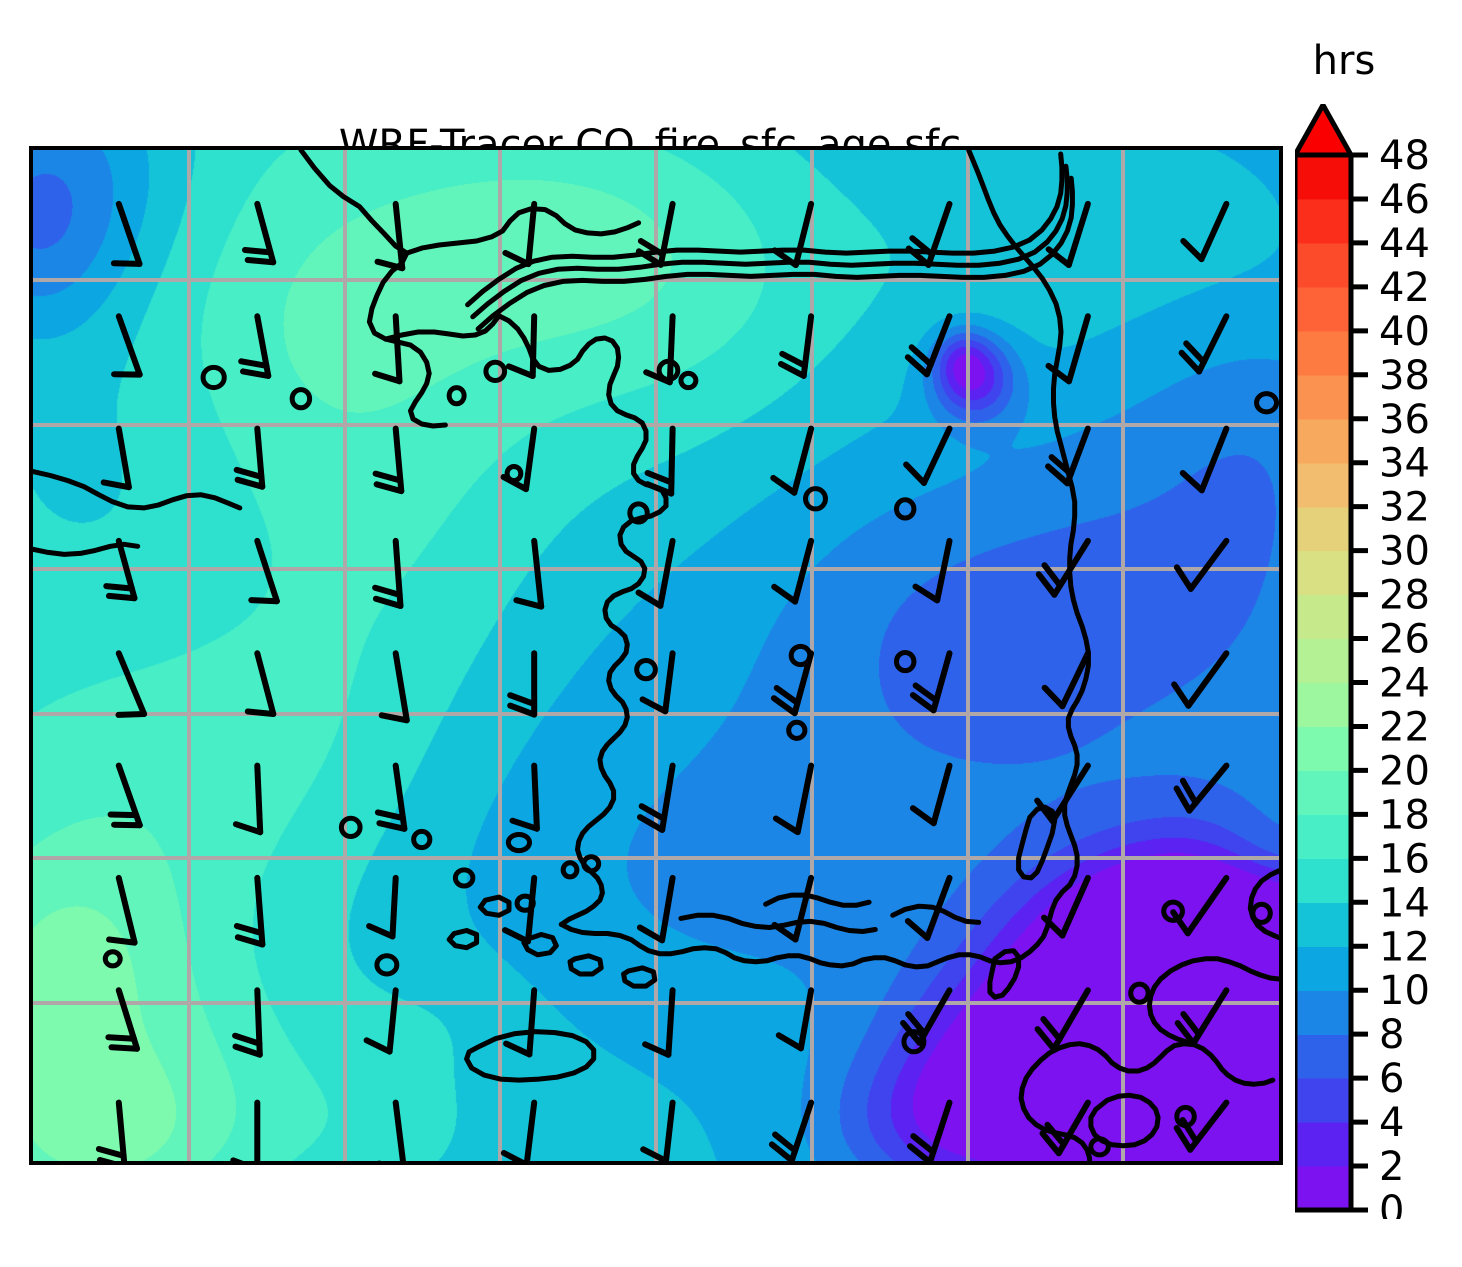 Image resolution: width=1462 pixels, height=1267 pixels. What do you see at coordinates (1404, 640) in the screenshot?
I see `svg-text: 26` at bounding box center [1404, 640].